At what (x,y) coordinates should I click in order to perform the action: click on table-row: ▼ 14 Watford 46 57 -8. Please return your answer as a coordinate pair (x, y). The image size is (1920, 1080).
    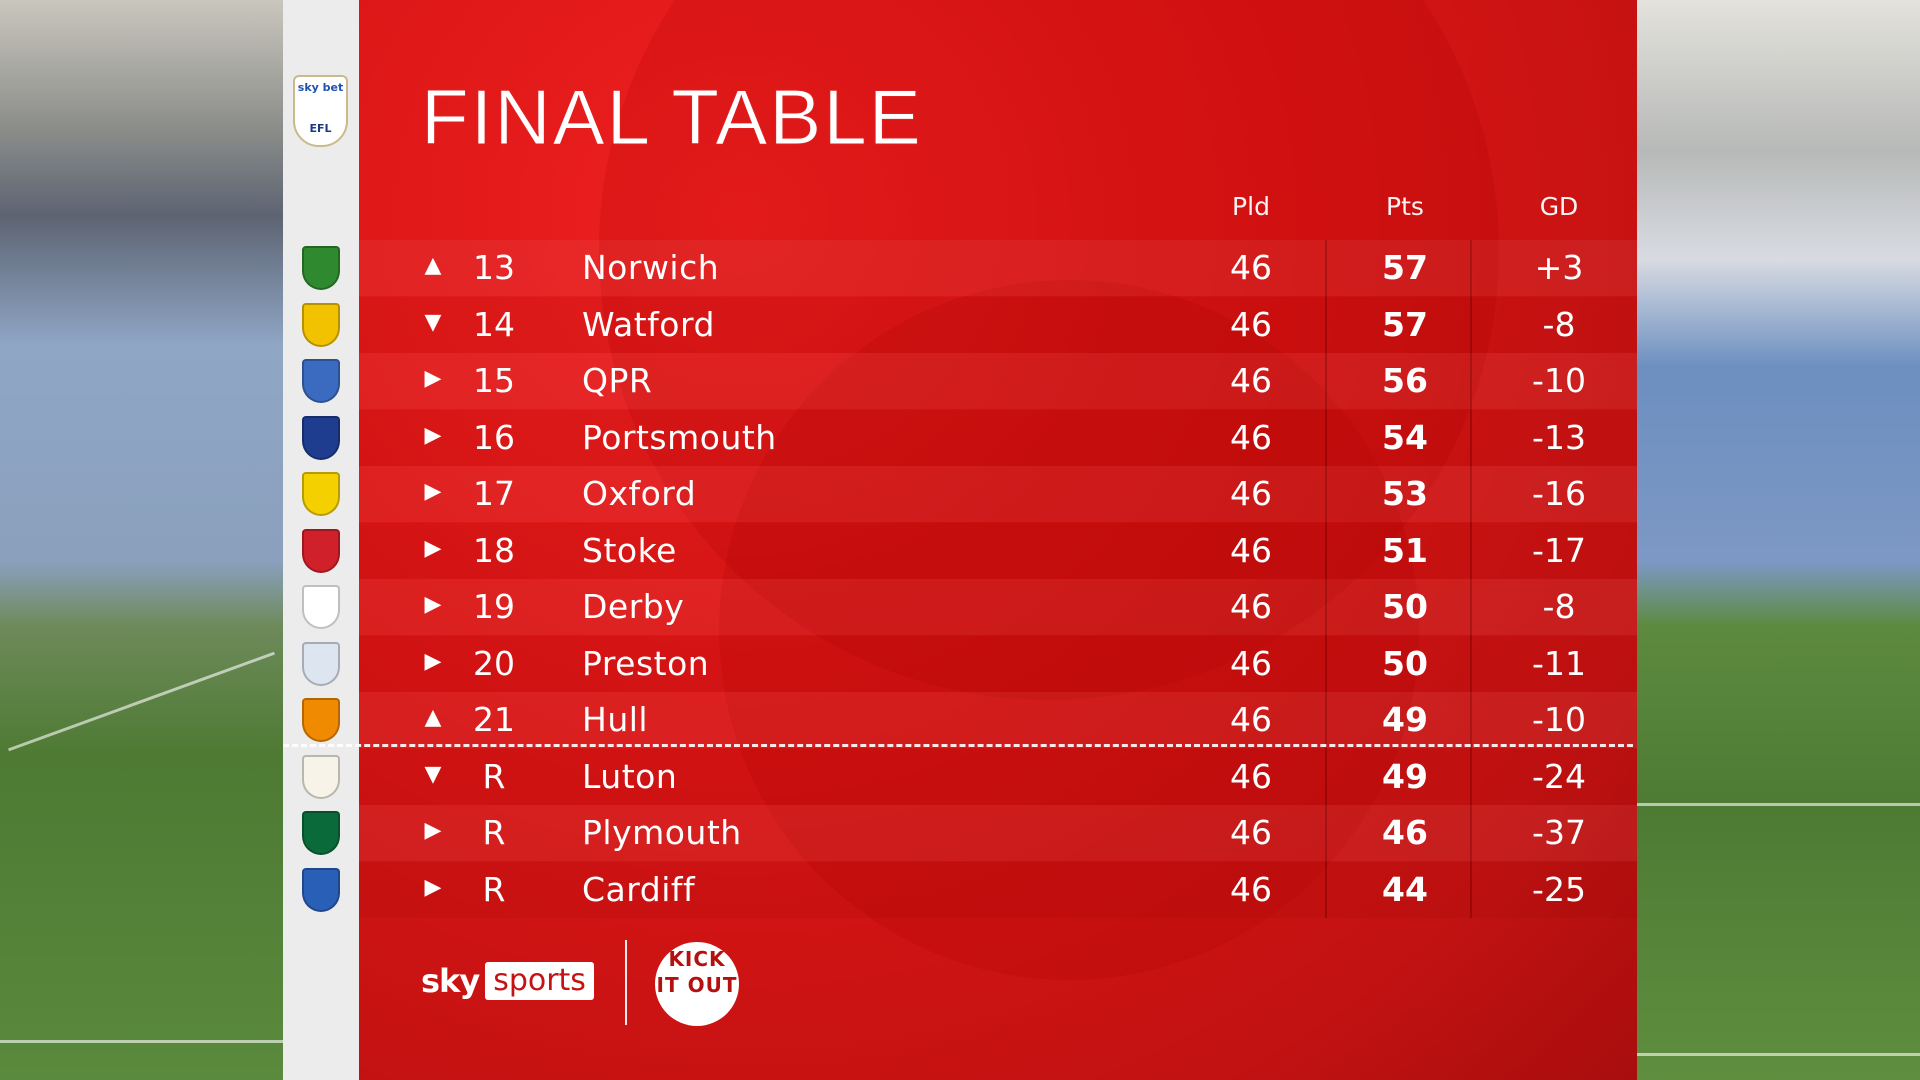
    Looking at the image, I should click on (998, 324).